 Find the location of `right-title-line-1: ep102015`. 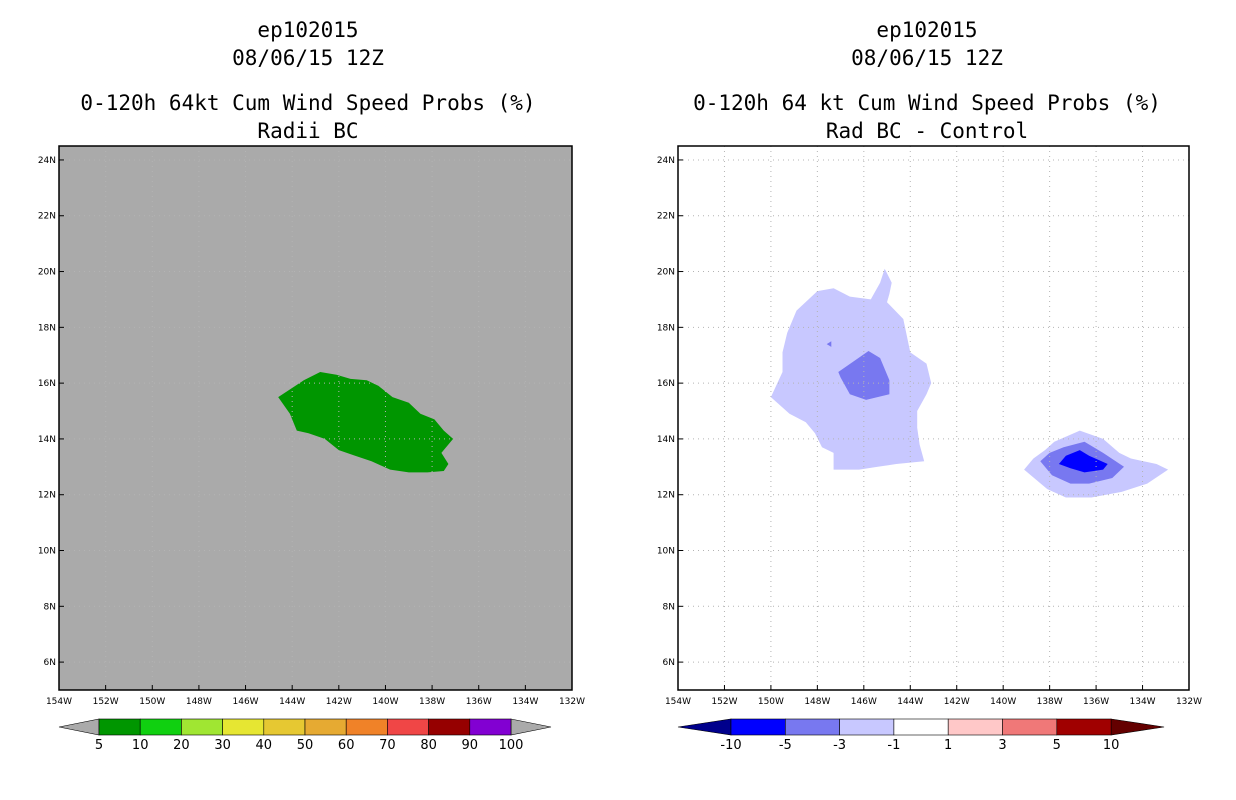

right-title-line-1: ep102015 is located at coordinates (927, 30).